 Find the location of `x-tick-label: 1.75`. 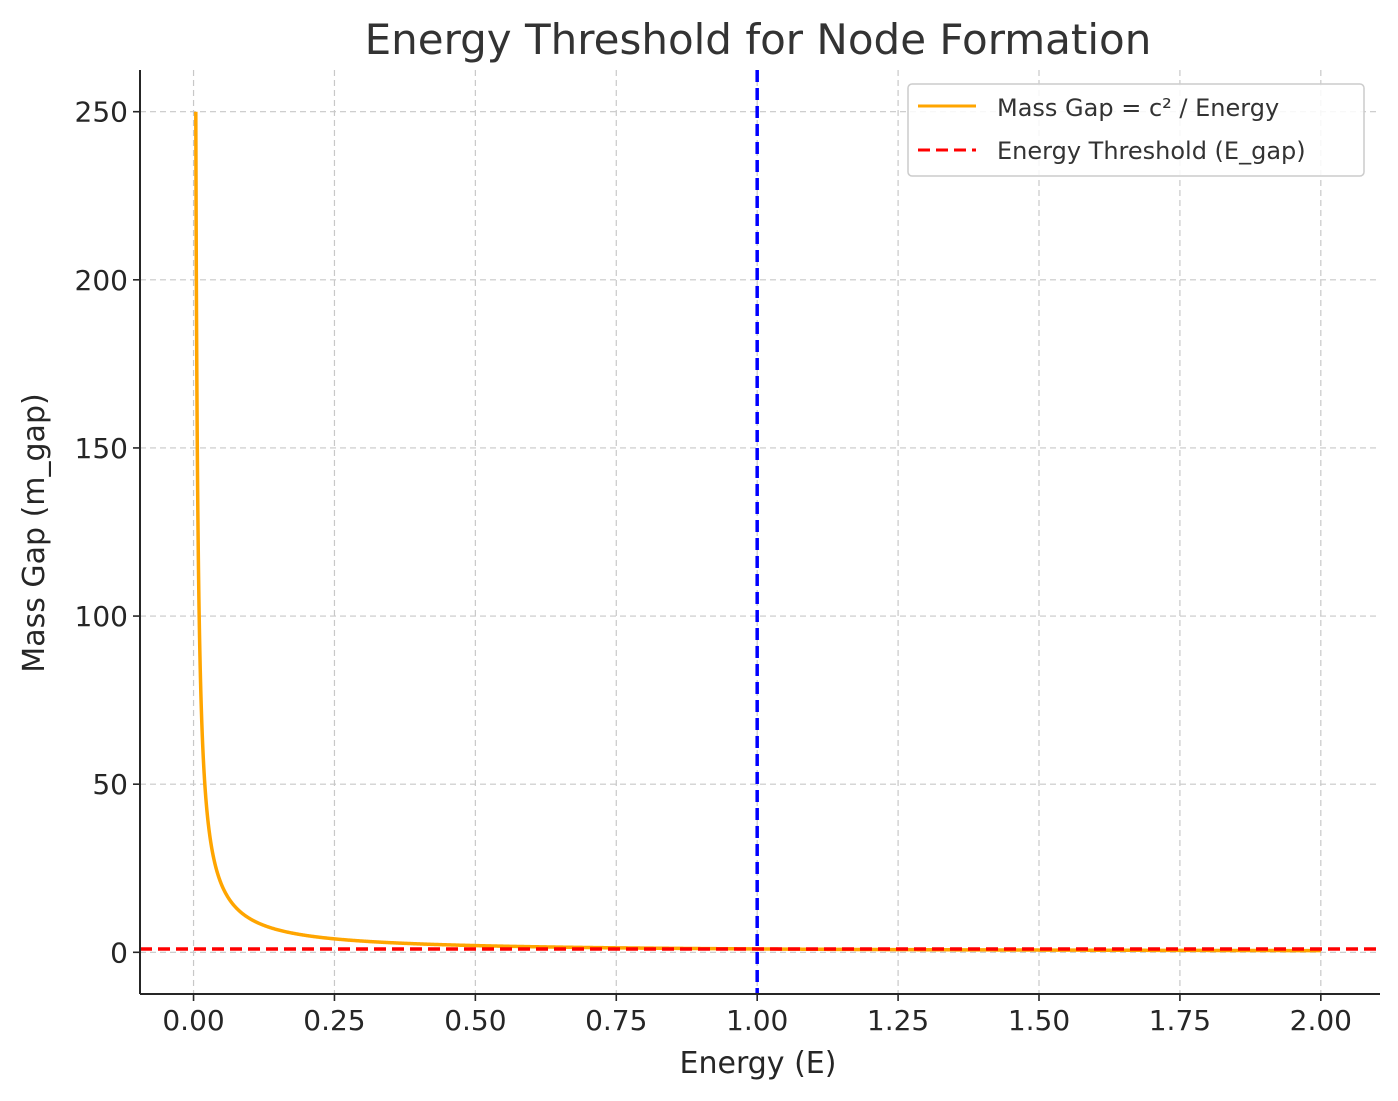

x-tick-label: 1.75 is located at coordinates (1180, 1020).